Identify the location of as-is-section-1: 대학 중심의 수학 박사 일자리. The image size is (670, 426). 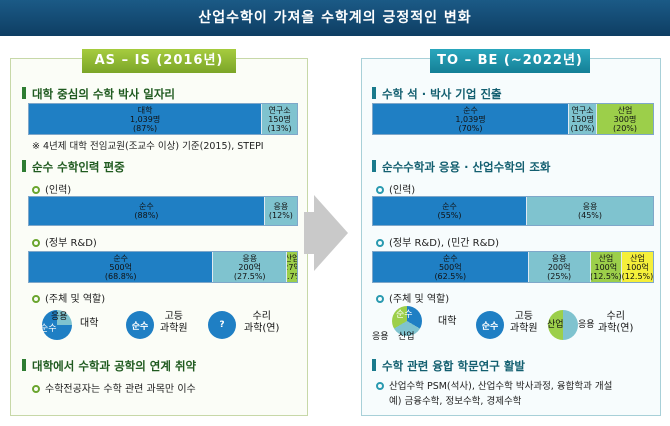
(98, 94).